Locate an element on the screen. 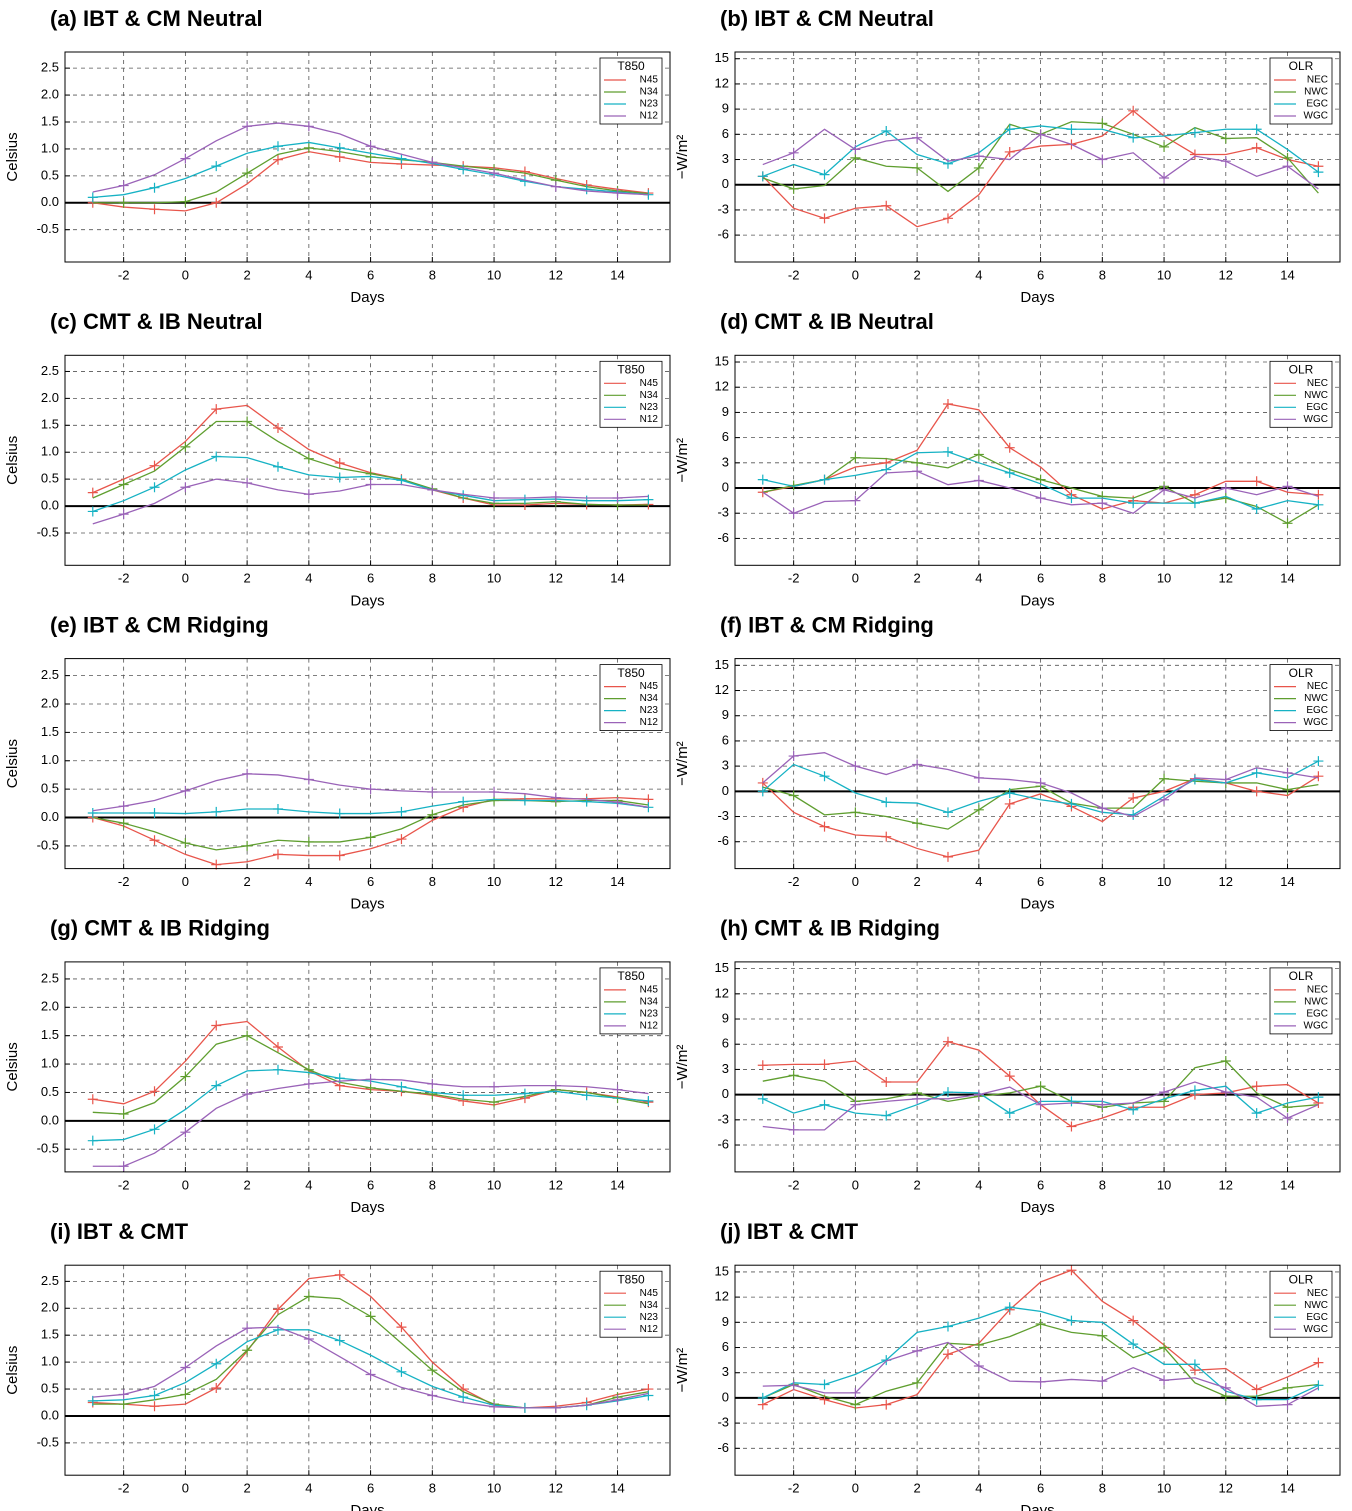 The height and width of the screenshot is (1511, 1352). legend-label: EGC is located at coordinates (1317, 407).